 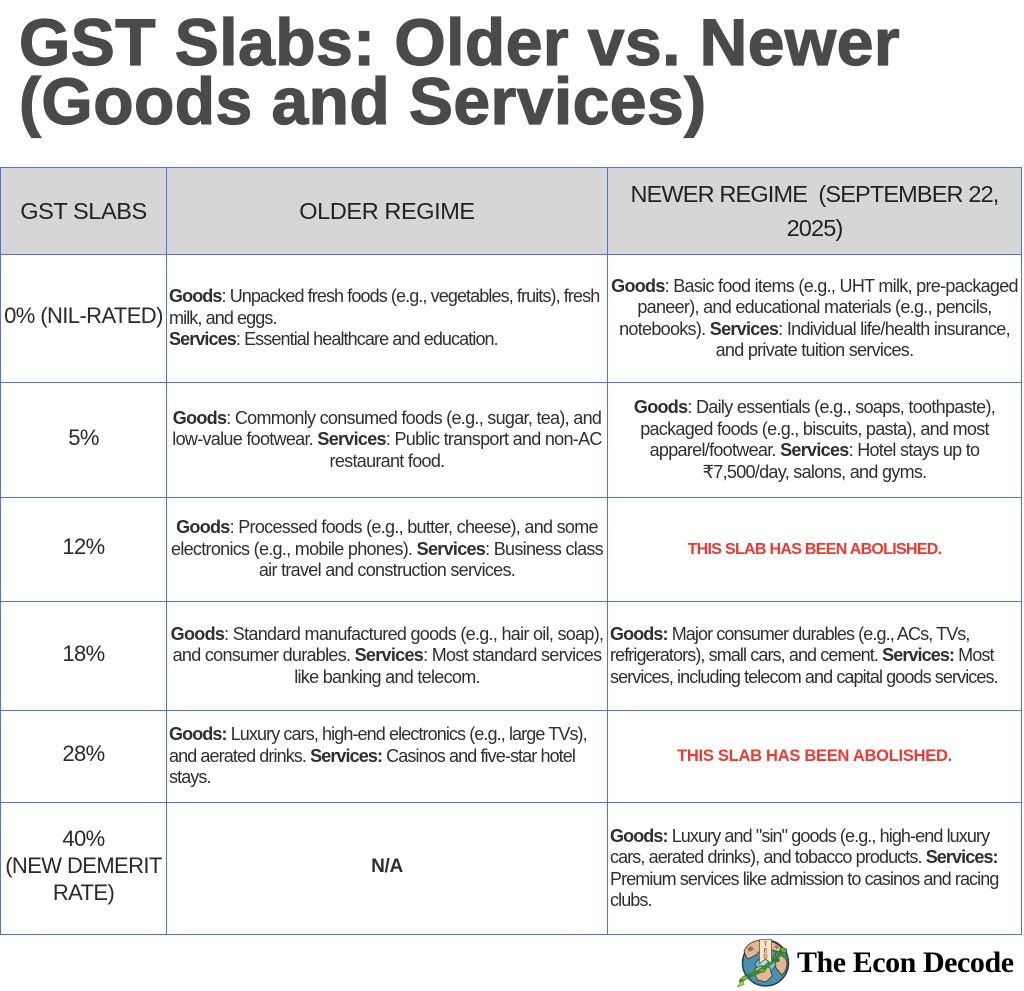 What do you see at coordinates (765, 958) in the screenshot?
I see `svg-text: D` at bounding box center [765, 958].